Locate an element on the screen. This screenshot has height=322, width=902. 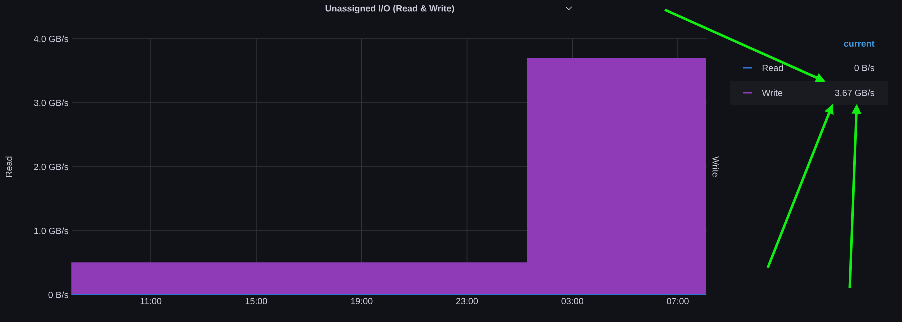
x-tick-label: 23:00 is located at coordinates (467, 301).